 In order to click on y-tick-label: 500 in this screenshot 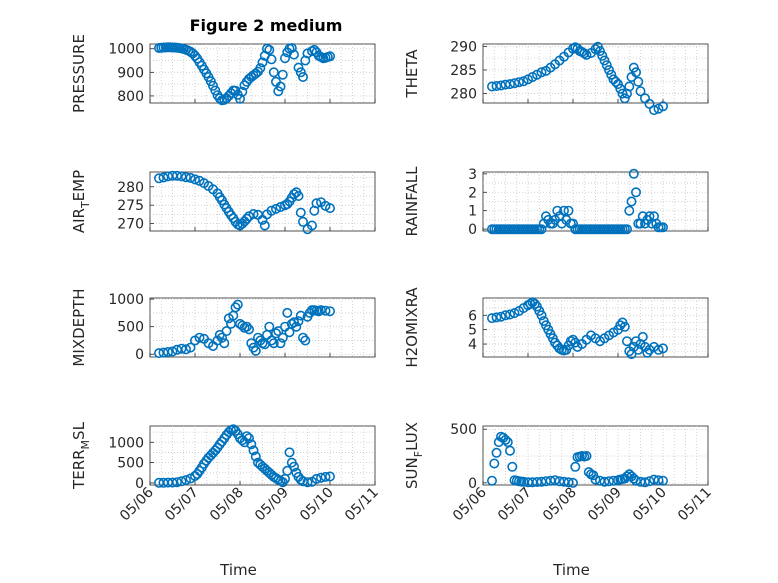, I will do `click(463, 430)`.